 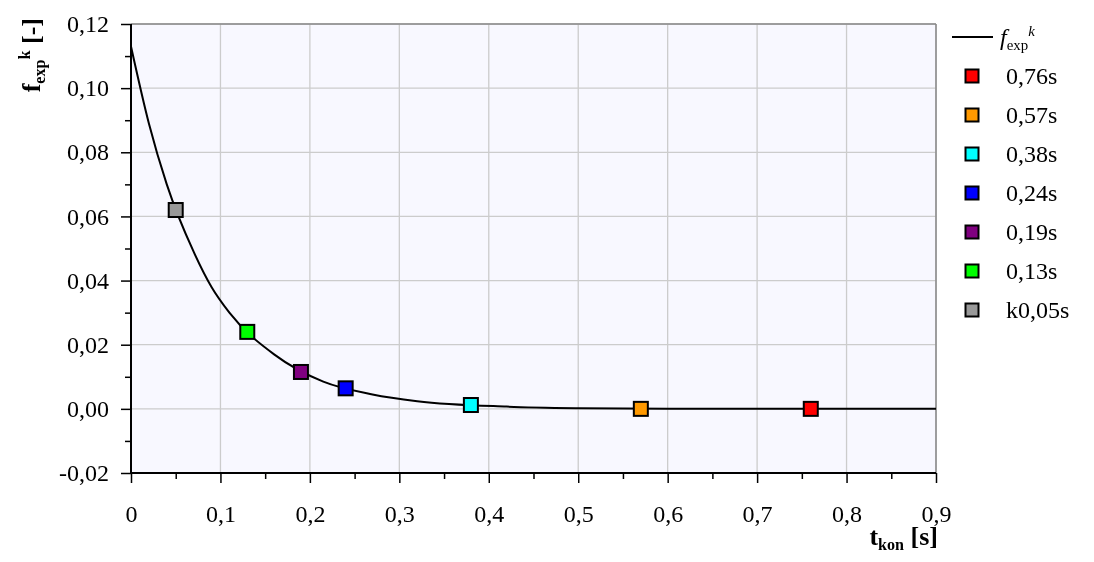 I want to click on x-tick-label: 0,4, so click(x=489, y=514).